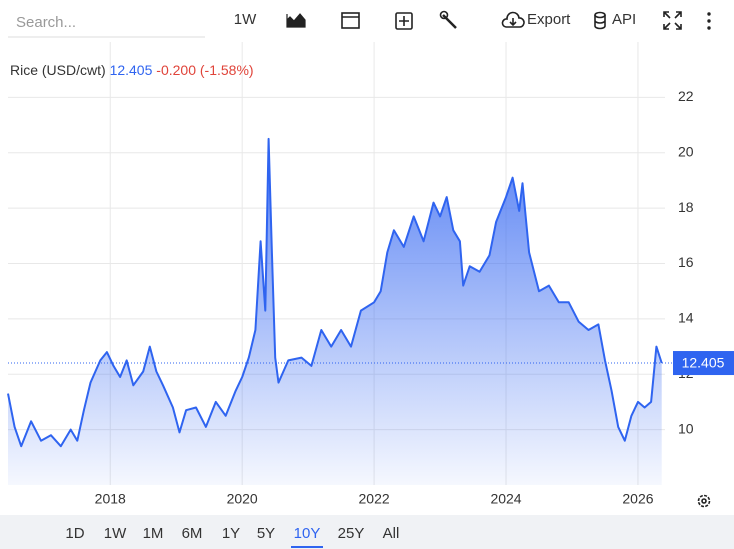 This screenshot has height=549, width=734. What do you see at coordinates (600, 15) in the screenshot?
I see `api-icon` at bounding box center [600, 15].